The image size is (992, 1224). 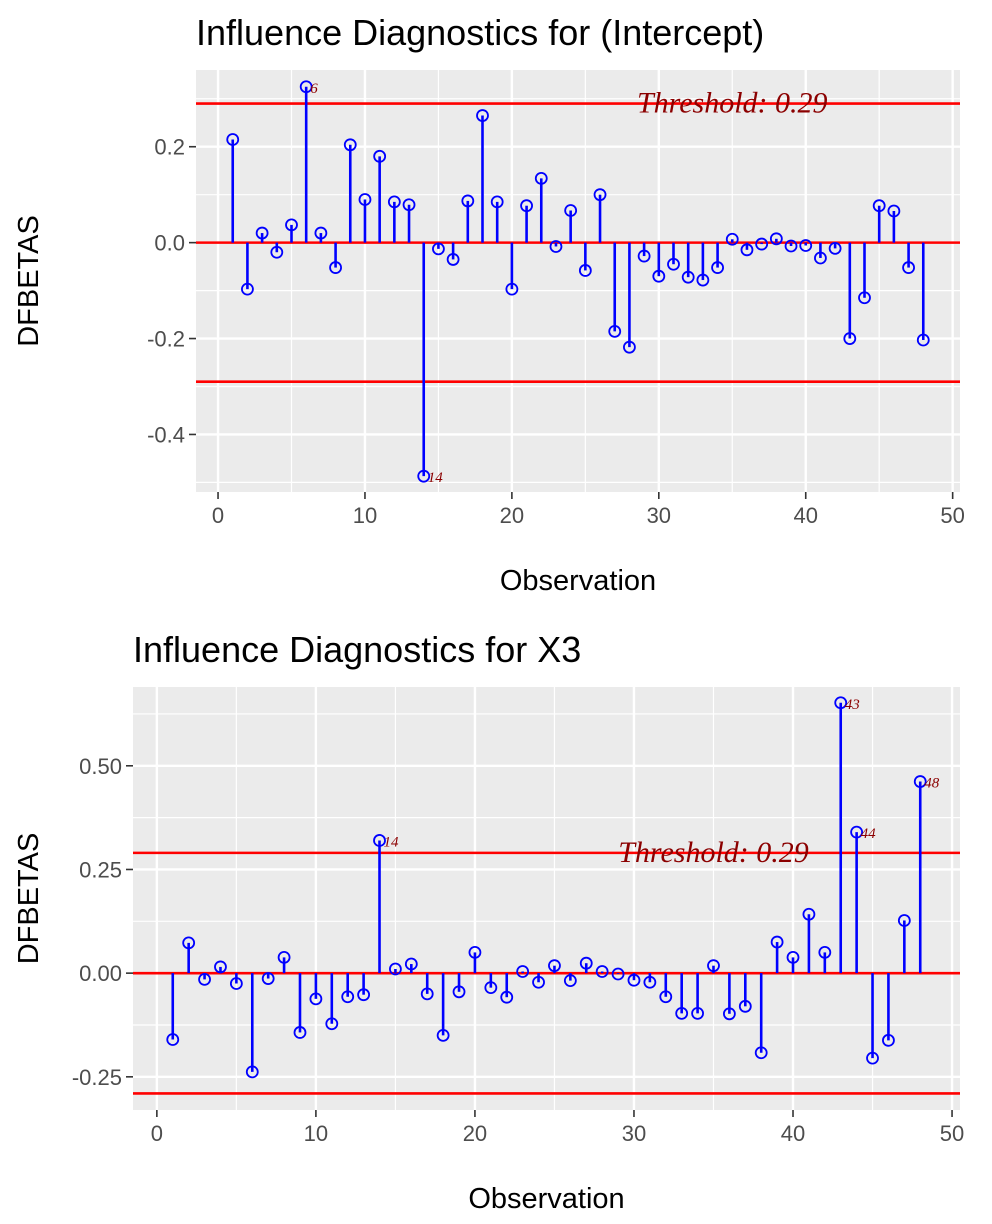 What do you see at coordinates (100, 766) in the screenshot?
I see `y-tick-label: 0.50` at bounding box center [100, 766].